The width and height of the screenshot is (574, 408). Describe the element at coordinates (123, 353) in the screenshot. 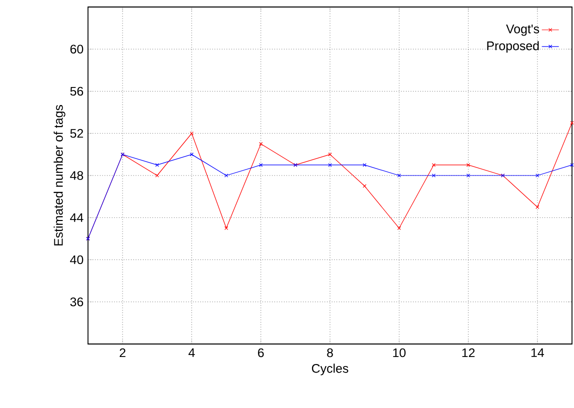

I see `x-tick-label: 2` at that location.